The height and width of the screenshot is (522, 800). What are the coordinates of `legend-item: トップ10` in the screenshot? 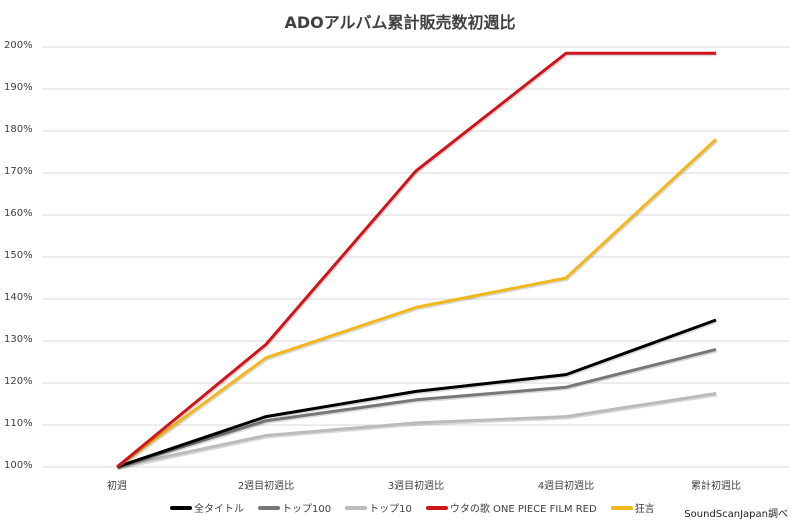 It's located at (378, 507).